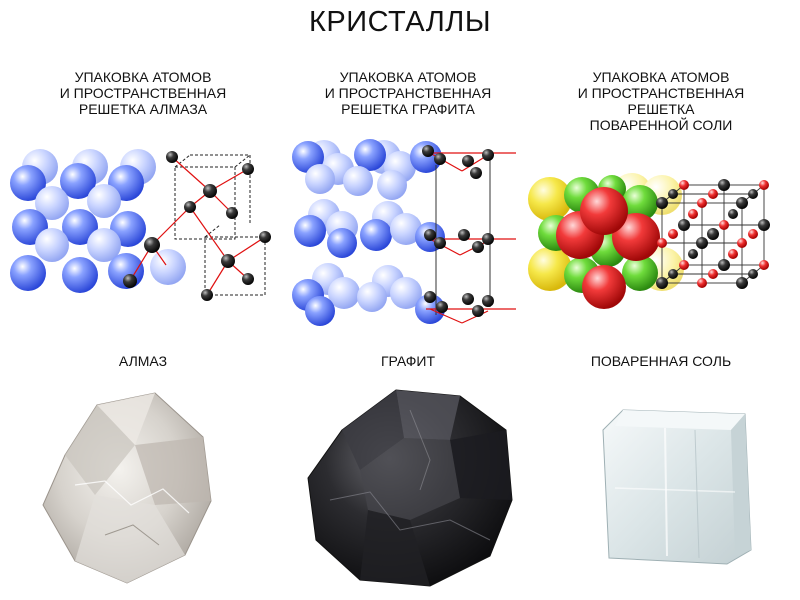 This screenshot has width=800, height=600. I want to click on page-title: КРИСТАЛЛЫ, so click(400, 22).